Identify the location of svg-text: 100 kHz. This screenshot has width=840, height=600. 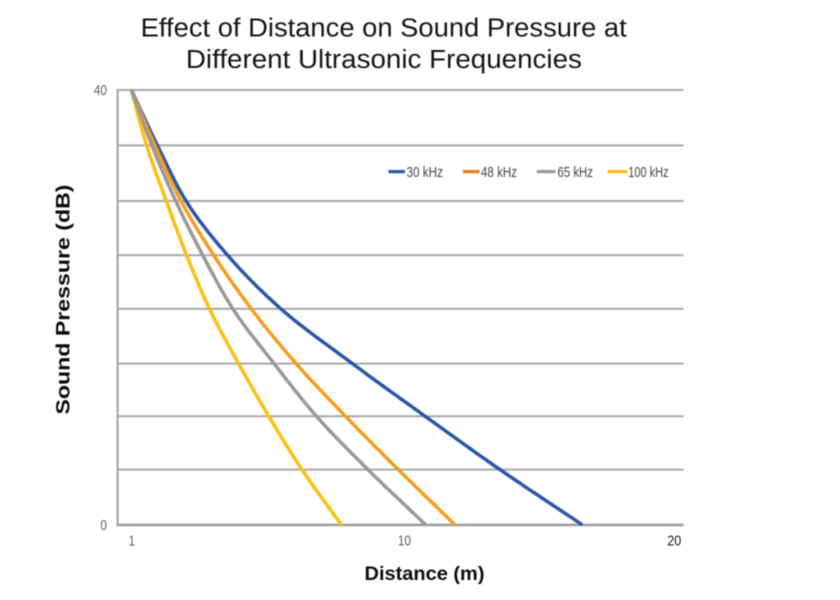
(648, 172).